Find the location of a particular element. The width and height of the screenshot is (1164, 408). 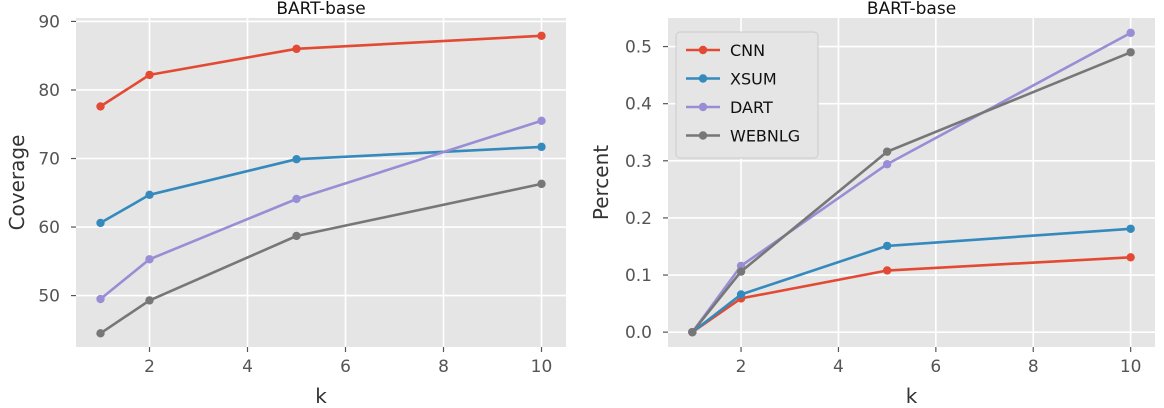

y-tick-label: 0.5 is located at coordinates (638, 48).